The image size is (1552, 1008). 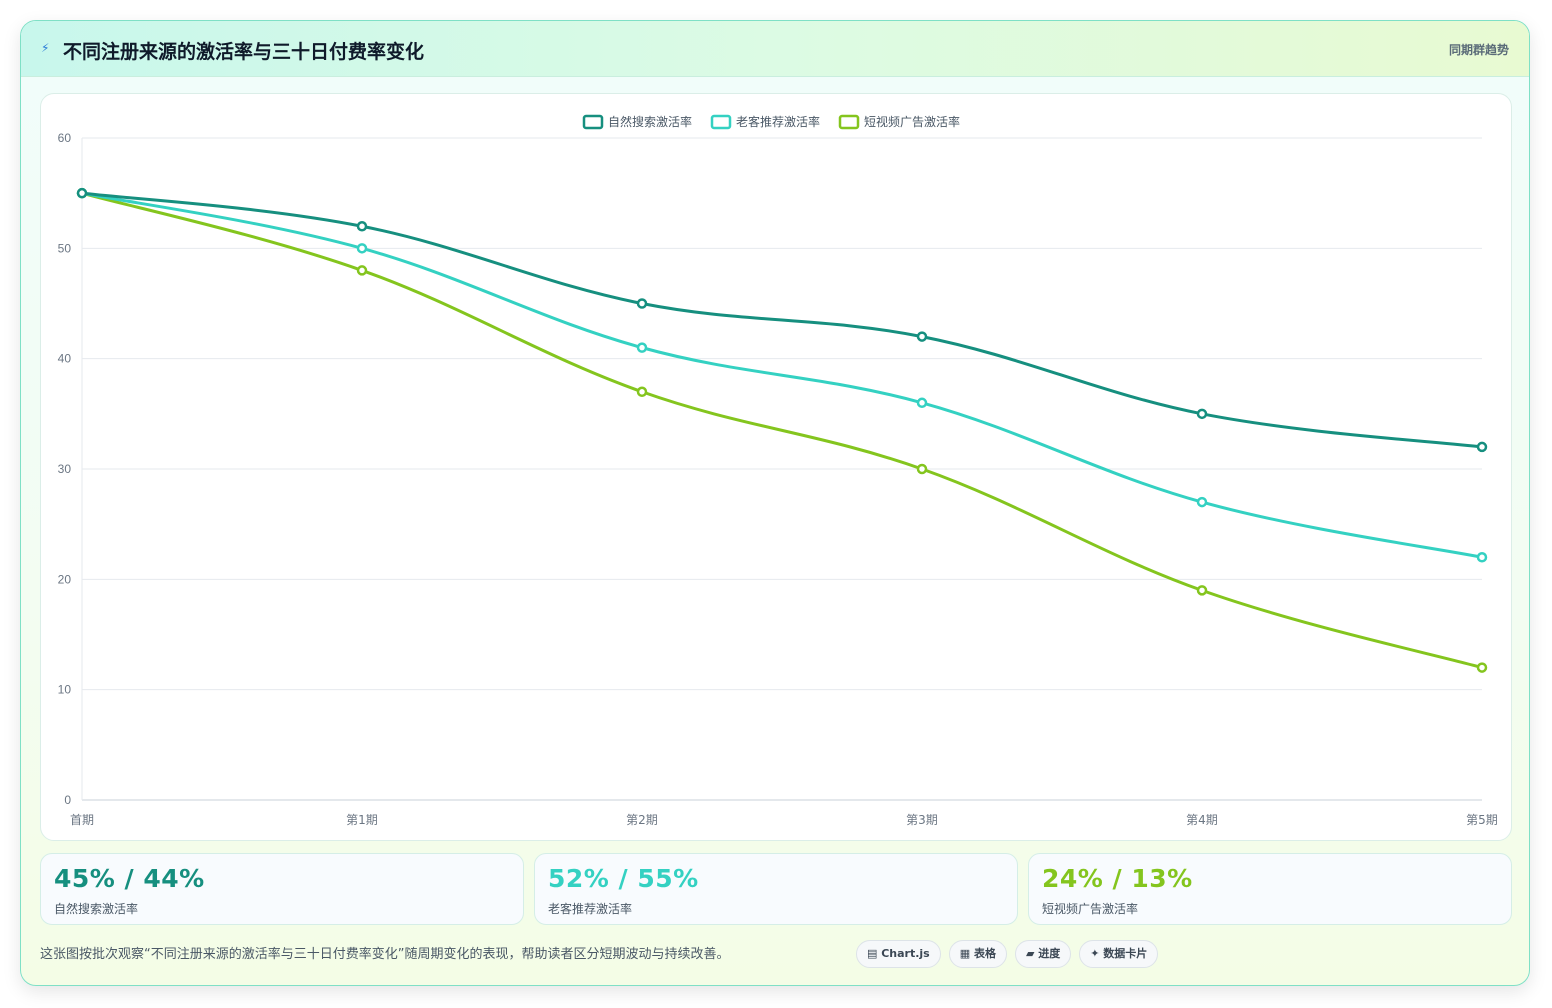 I want to click on stat-card-shortvideo: 24% / 13% 短视频广告激活率, so click(x=1270, y=889).